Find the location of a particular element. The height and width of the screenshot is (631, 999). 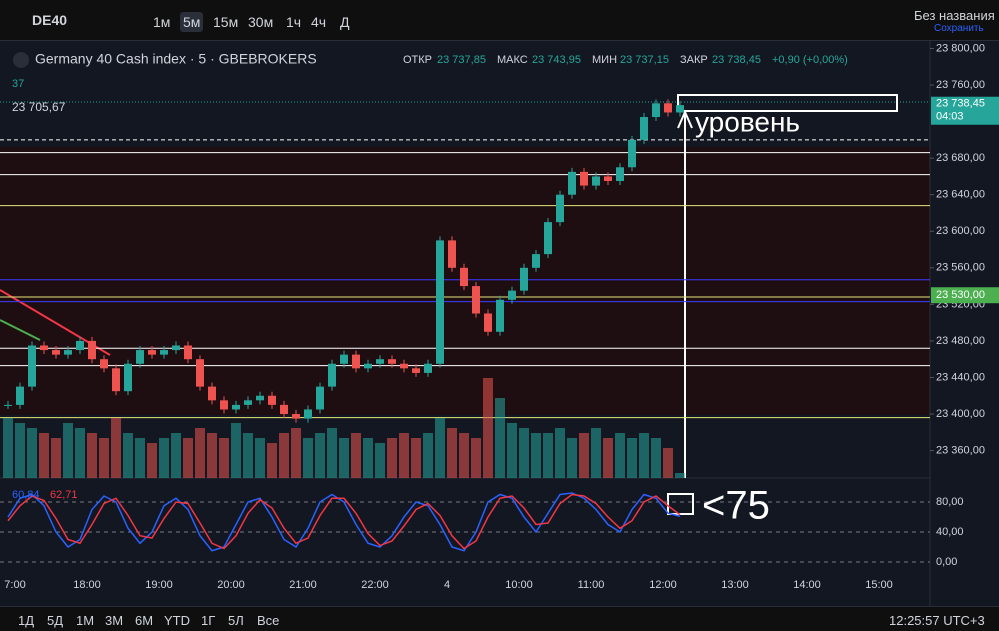

legend-close-label: ЗАКР is located at coordinates (694, 60).